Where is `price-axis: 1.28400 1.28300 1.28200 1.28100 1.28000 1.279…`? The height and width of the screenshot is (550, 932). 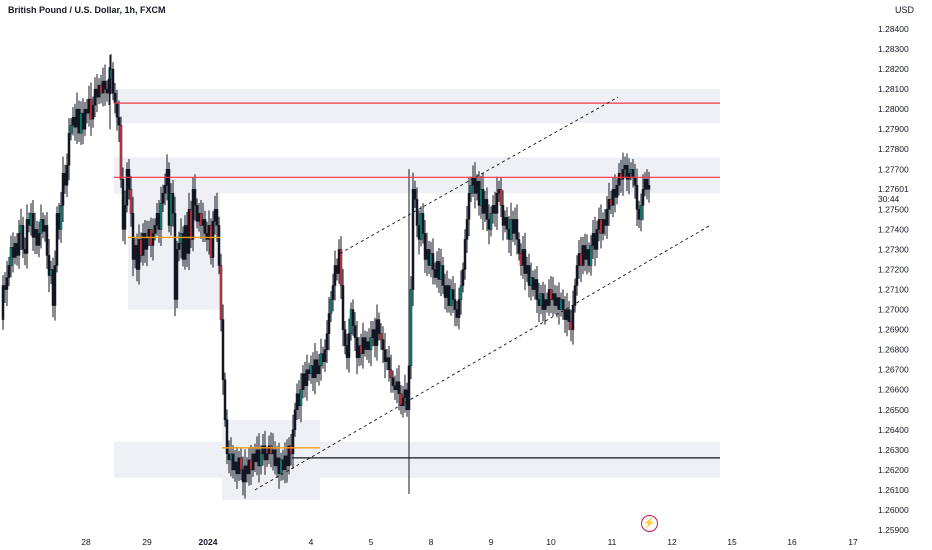
price-axis: 1.28400 1.28300 1.28200 1.28100 1.28000 1.279… is located at coordinates (893, 279).